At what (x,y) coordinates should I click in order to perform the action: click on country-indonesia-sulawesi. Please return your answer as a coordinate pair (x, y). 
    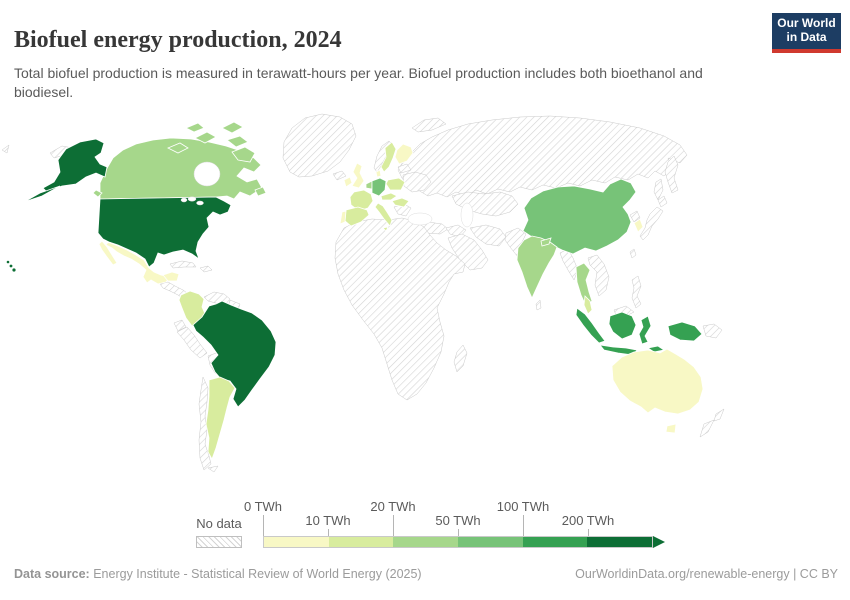
    Looking at the image, I should click on (645, 330).